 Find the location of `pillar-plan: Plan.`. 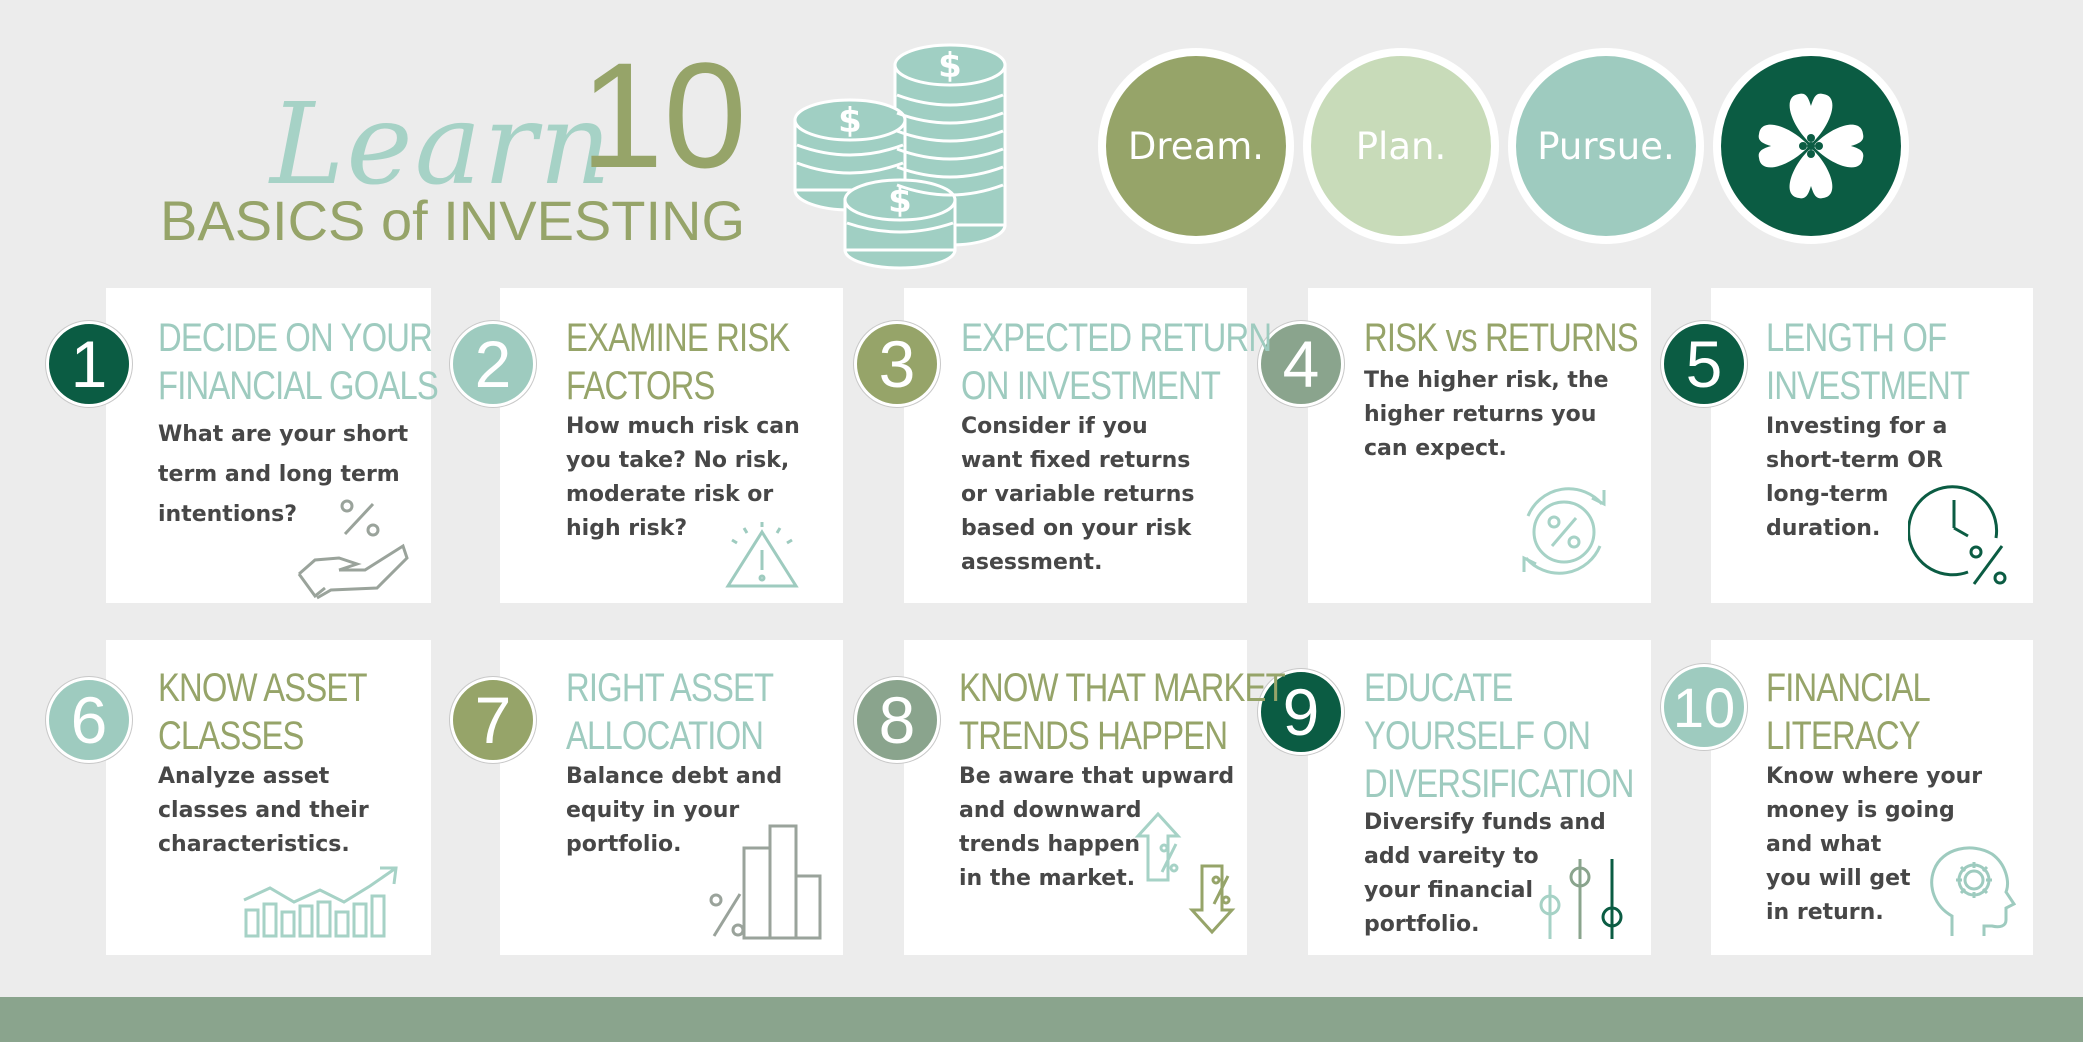

pillar-plan: Plan. is located at coordinates (1401, 146).